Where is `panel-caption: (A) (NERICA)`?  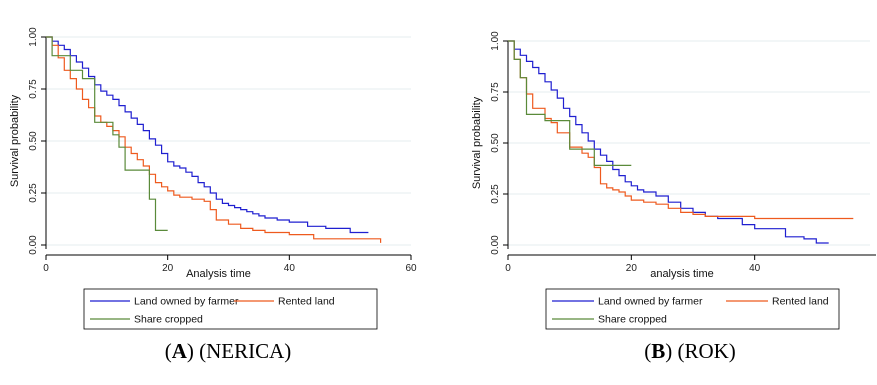
panel-caption: (A) (NERICA) is located at coordinates (228, 351).